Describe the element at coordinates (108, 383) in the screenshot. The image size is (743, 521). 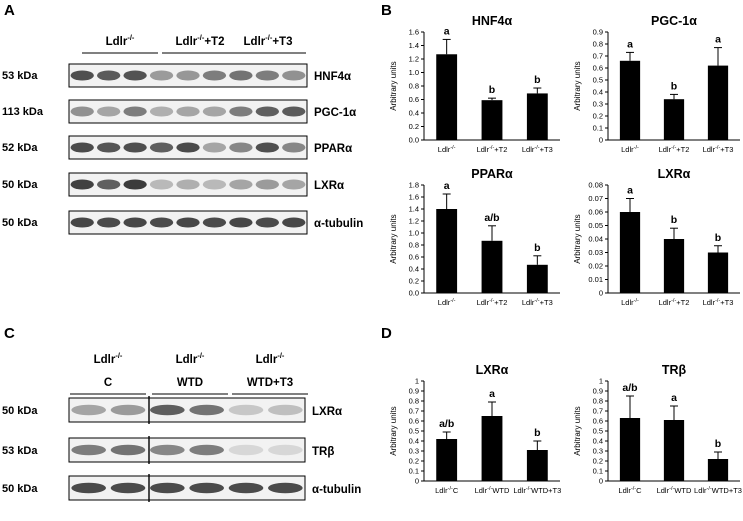
I see `group-sublabel: C` at that location.